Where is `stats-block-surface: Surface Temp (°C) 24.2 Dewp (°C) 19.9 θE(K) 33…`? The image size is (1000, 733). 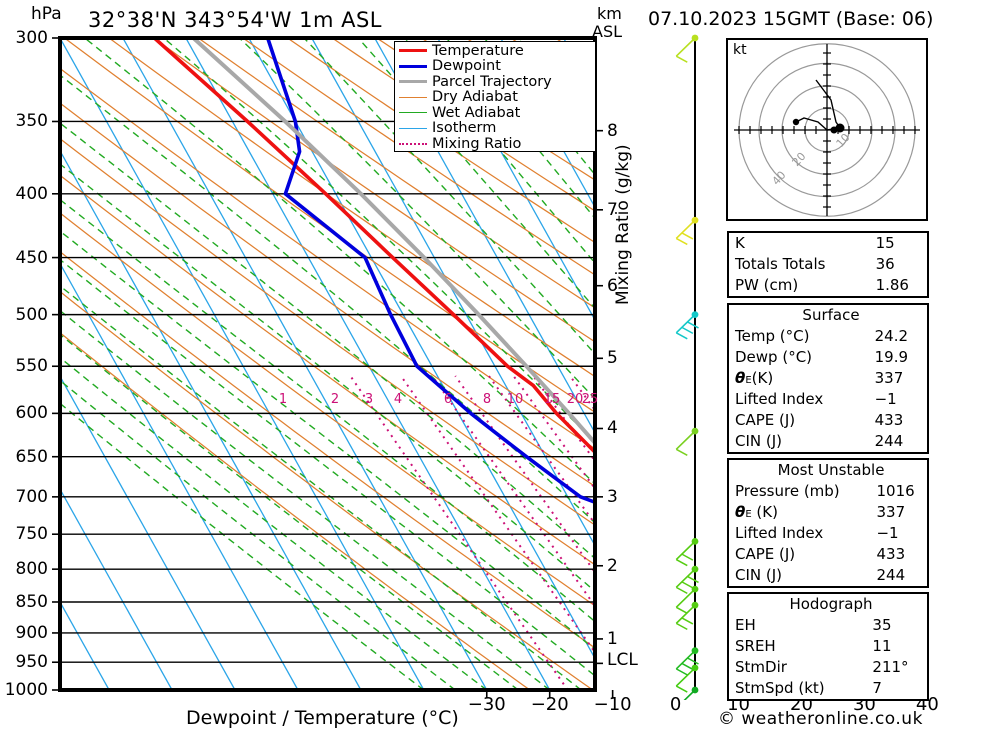
stats-block-surface: Surface Temp (°C) 24.2 Dewp (°C) 19.9 θE(K) 33… is located at coordinates (828, 378).